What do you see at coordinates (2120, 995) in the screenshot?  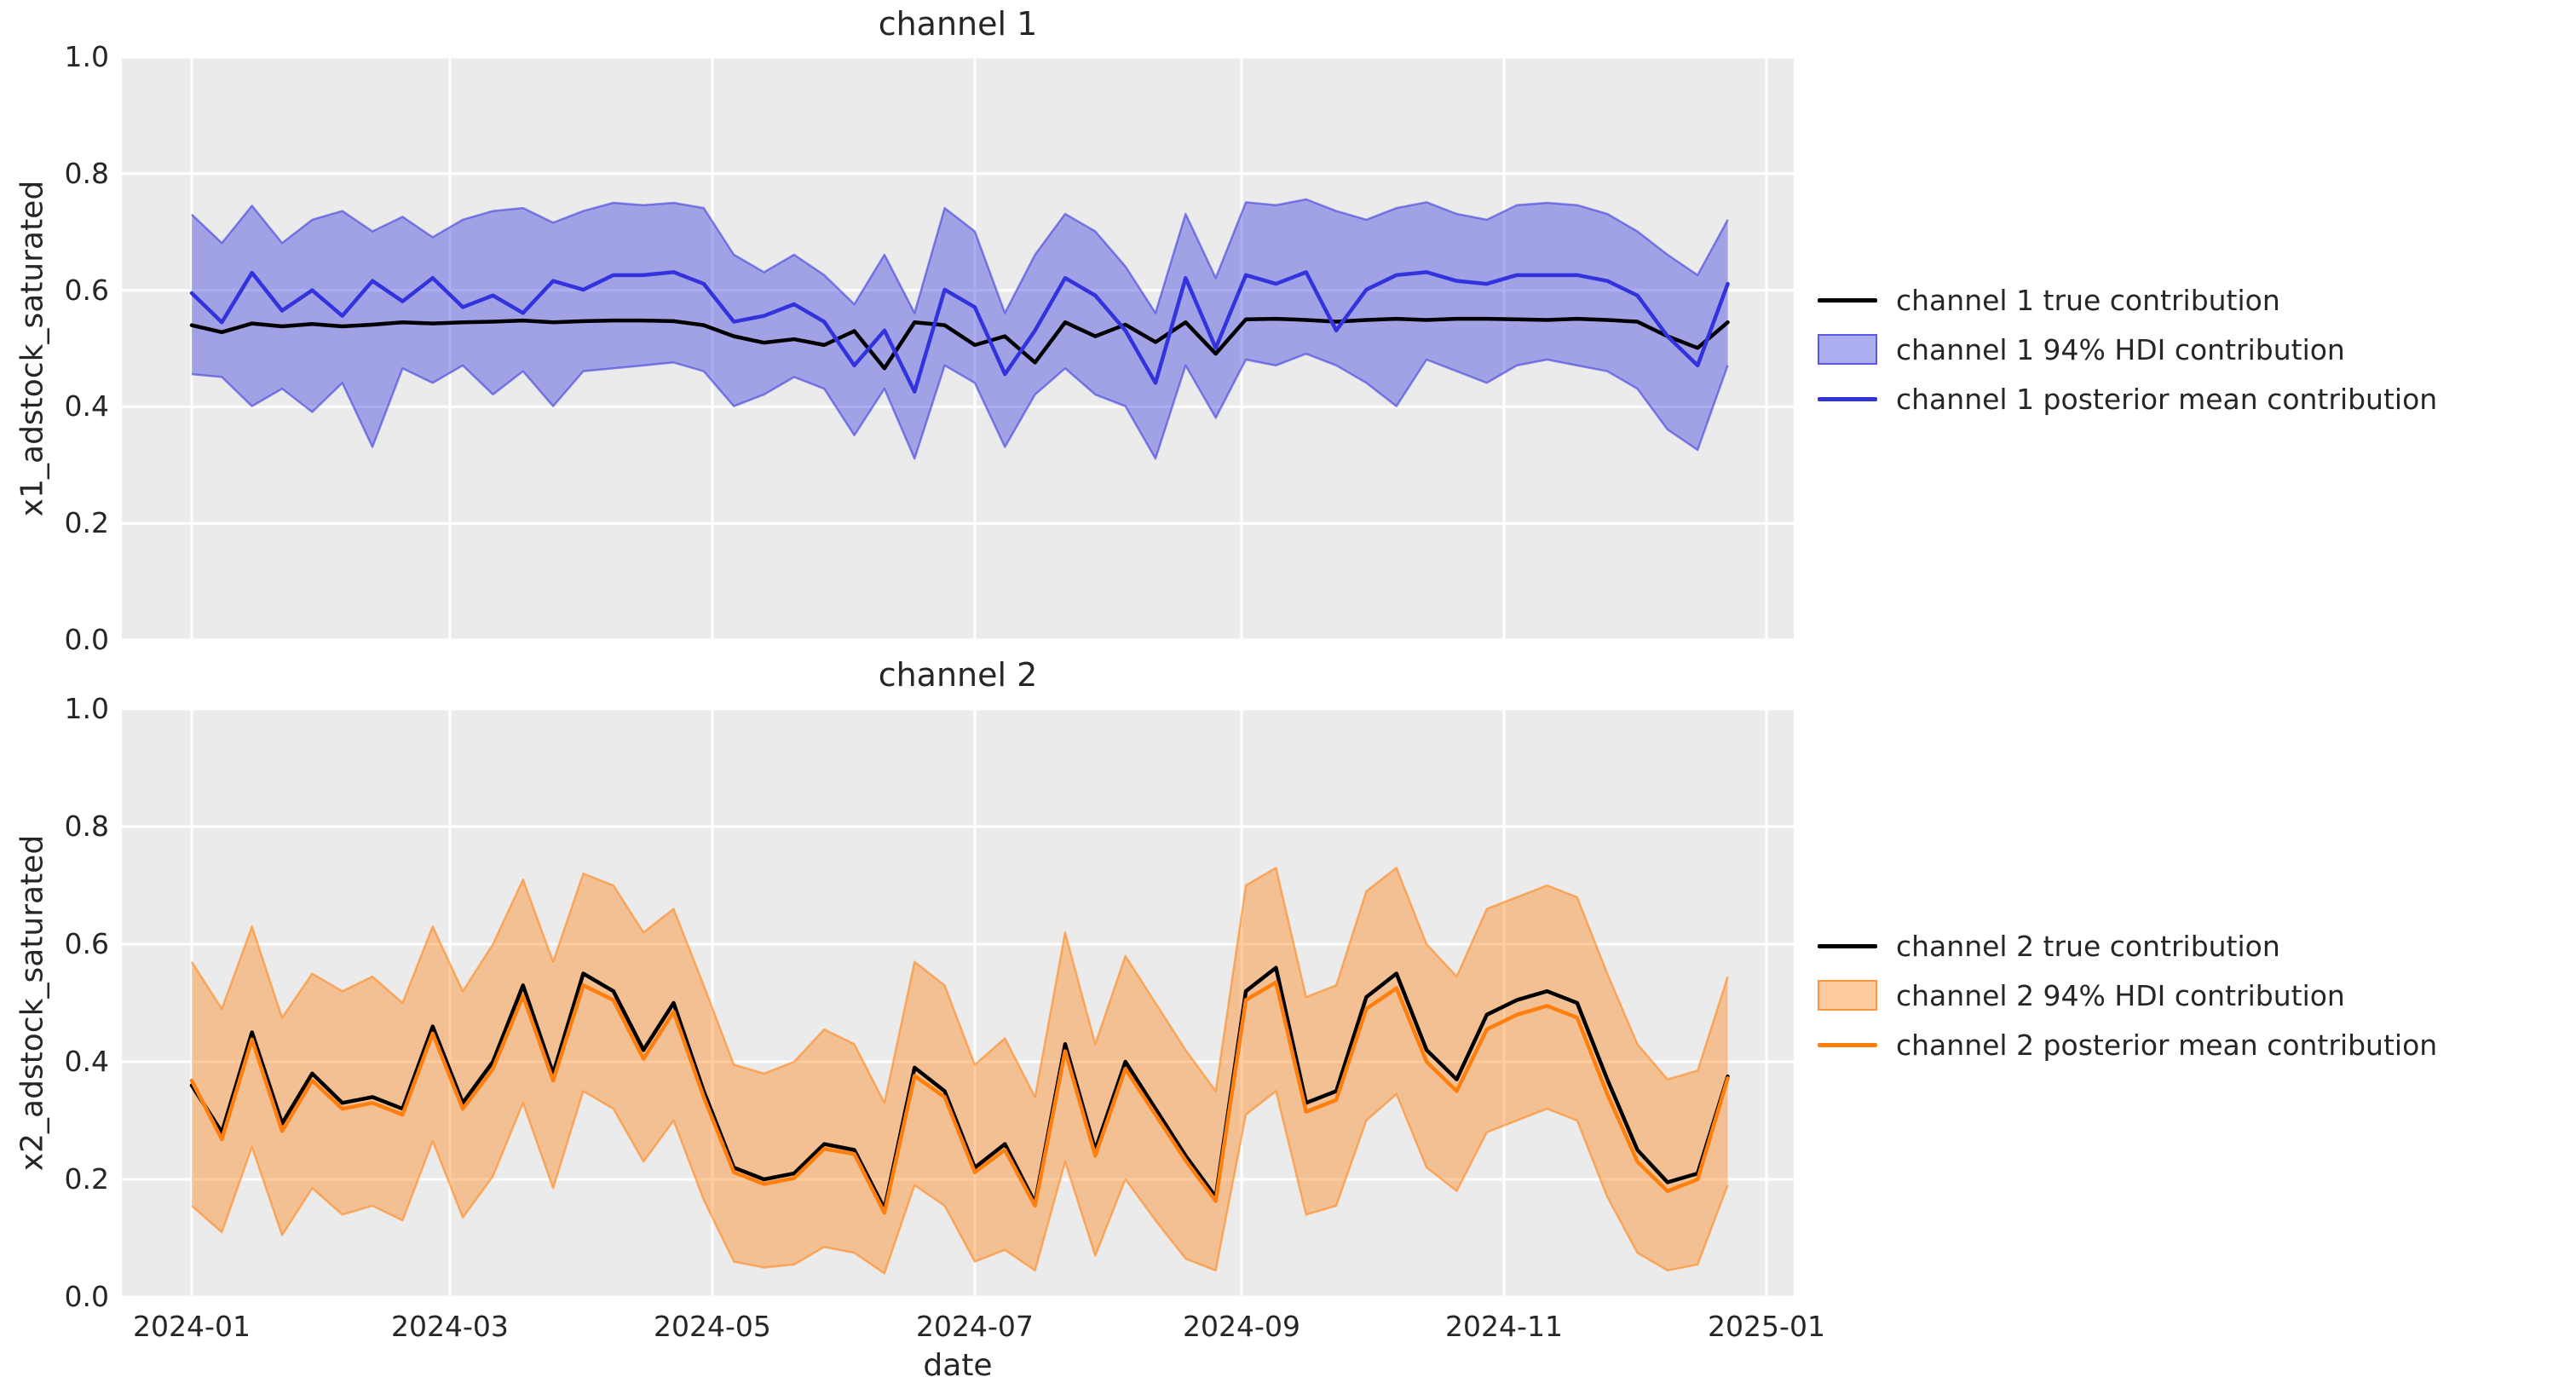 I see `legend-label: channel 2 94% HDI contribution` at bounding box center [2120, 995].